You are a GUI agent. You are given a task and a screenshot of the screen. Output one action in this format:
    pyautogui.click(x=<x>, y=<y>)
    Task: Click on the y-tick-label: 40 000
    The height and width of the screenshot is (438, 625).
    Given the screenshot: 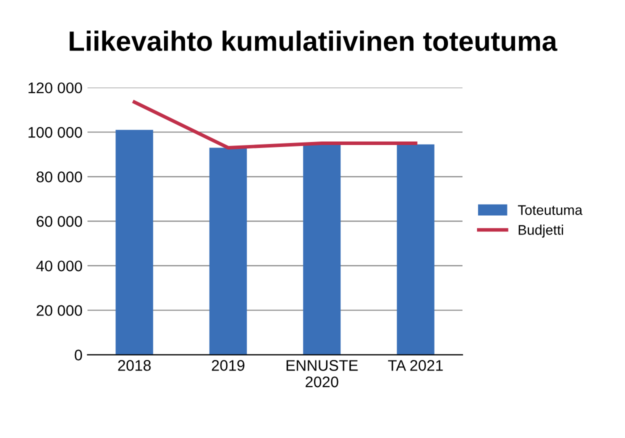 What is the action you would take?
    pyautogui.click(x=59, y=266)
    